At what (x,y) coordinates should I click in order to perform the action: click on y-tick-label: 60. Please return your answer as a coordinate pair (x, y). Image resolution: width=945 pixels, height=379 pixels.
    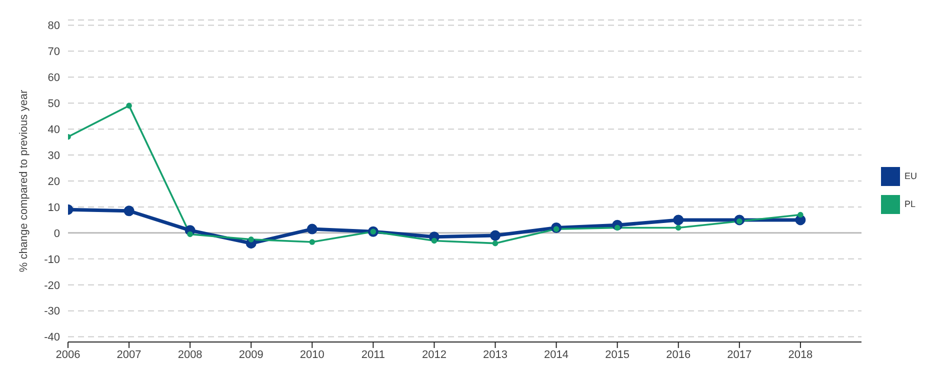
    Looking at the image, I should click on (54, 78).